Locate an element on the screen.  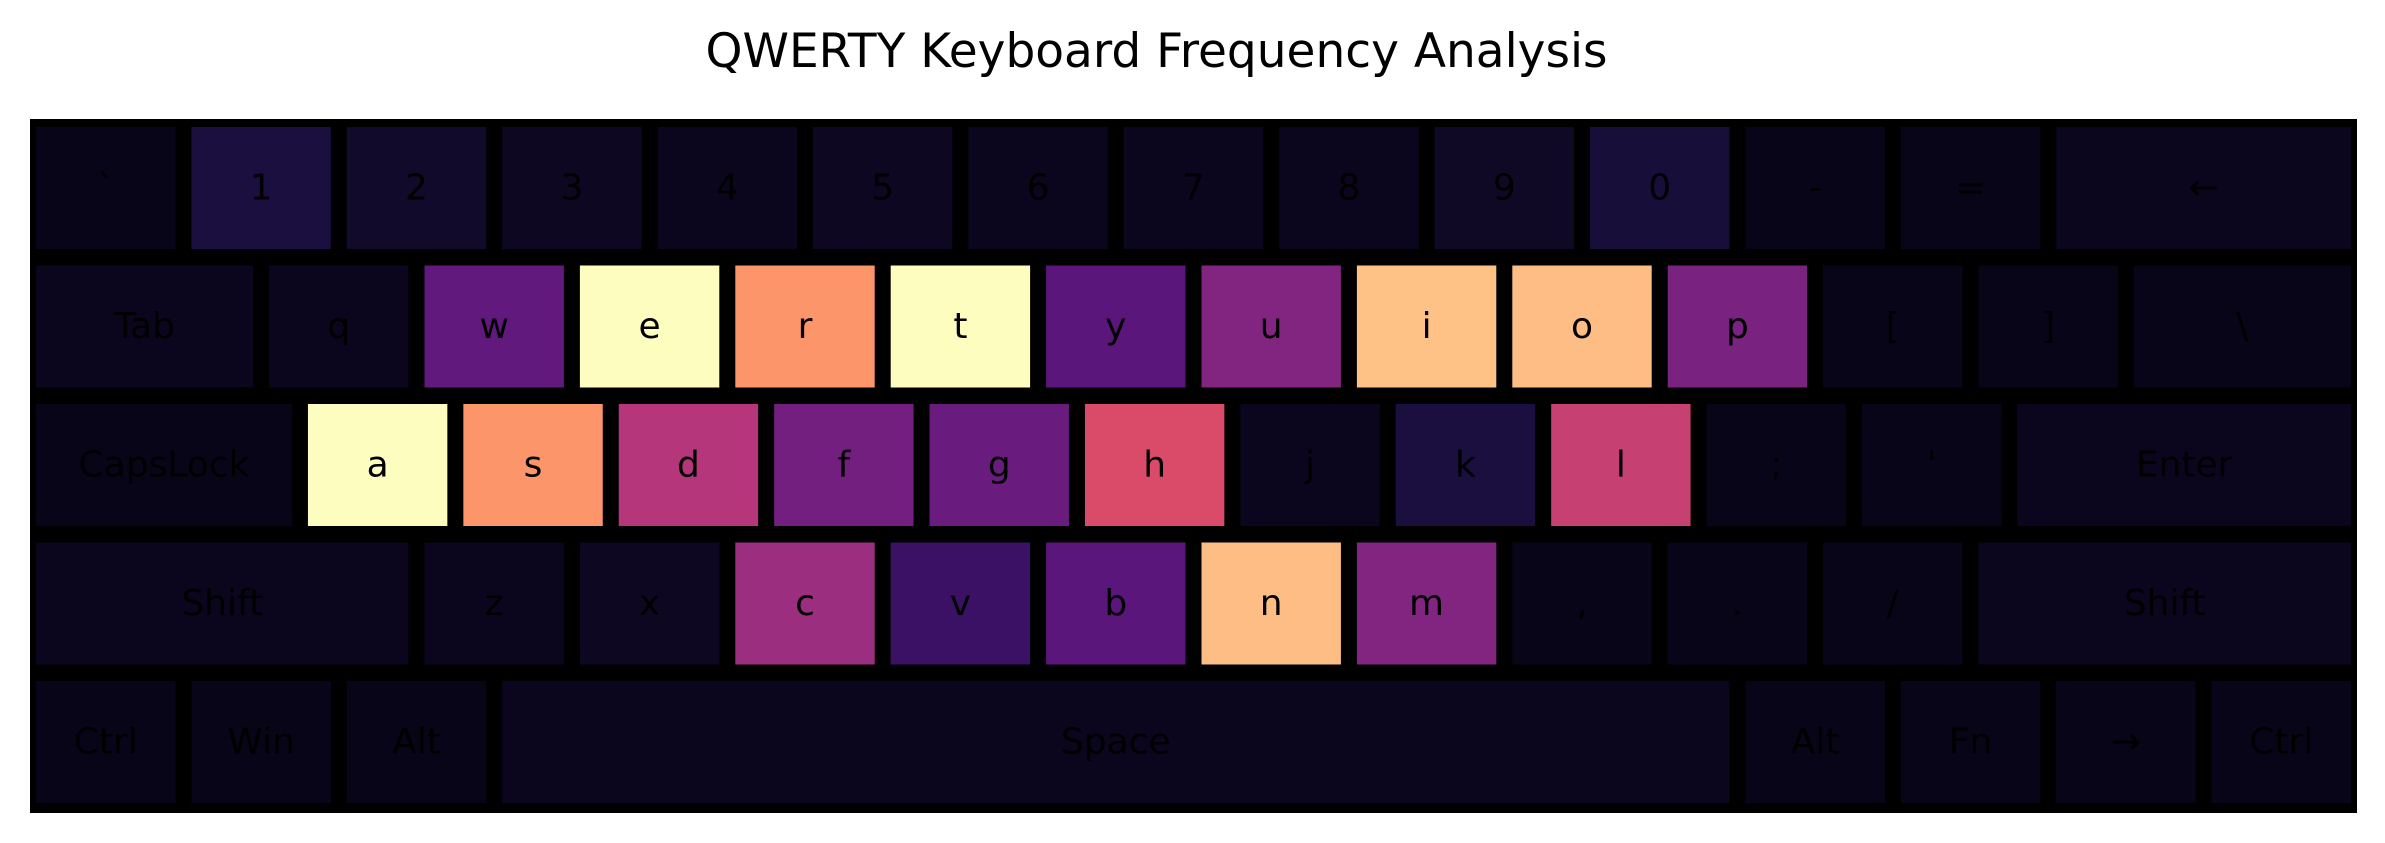
key-label-h: h is located at coordinates (1154, 465).